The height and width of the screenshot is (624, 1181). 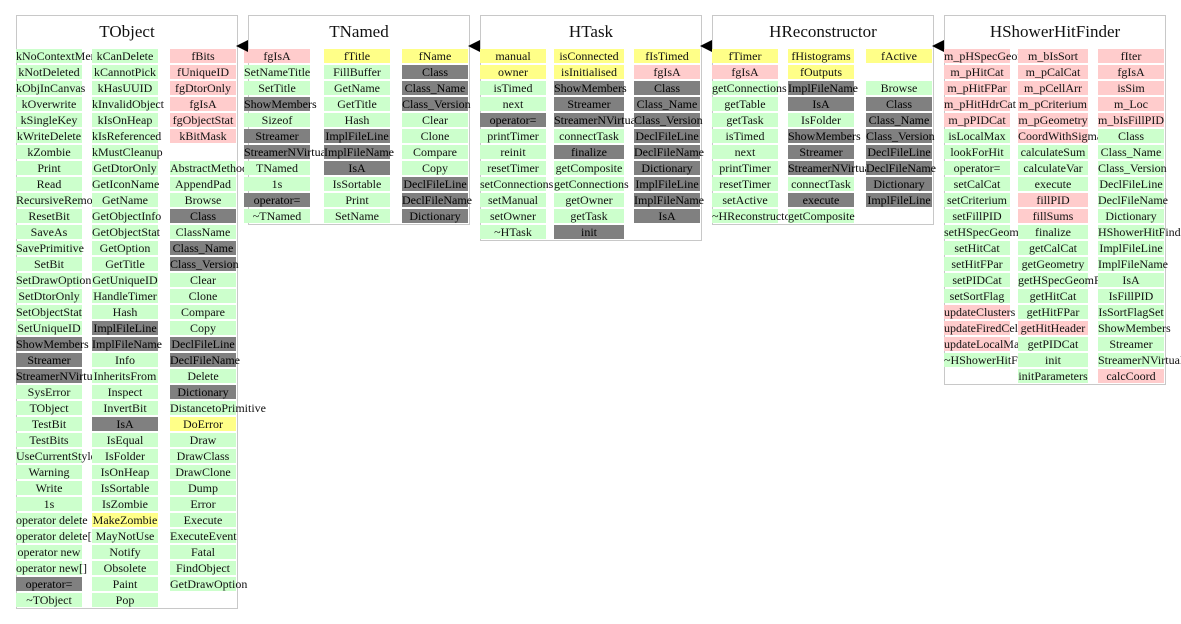 I want to click on member-cell: IsFolder, so click(x=821, y=120).